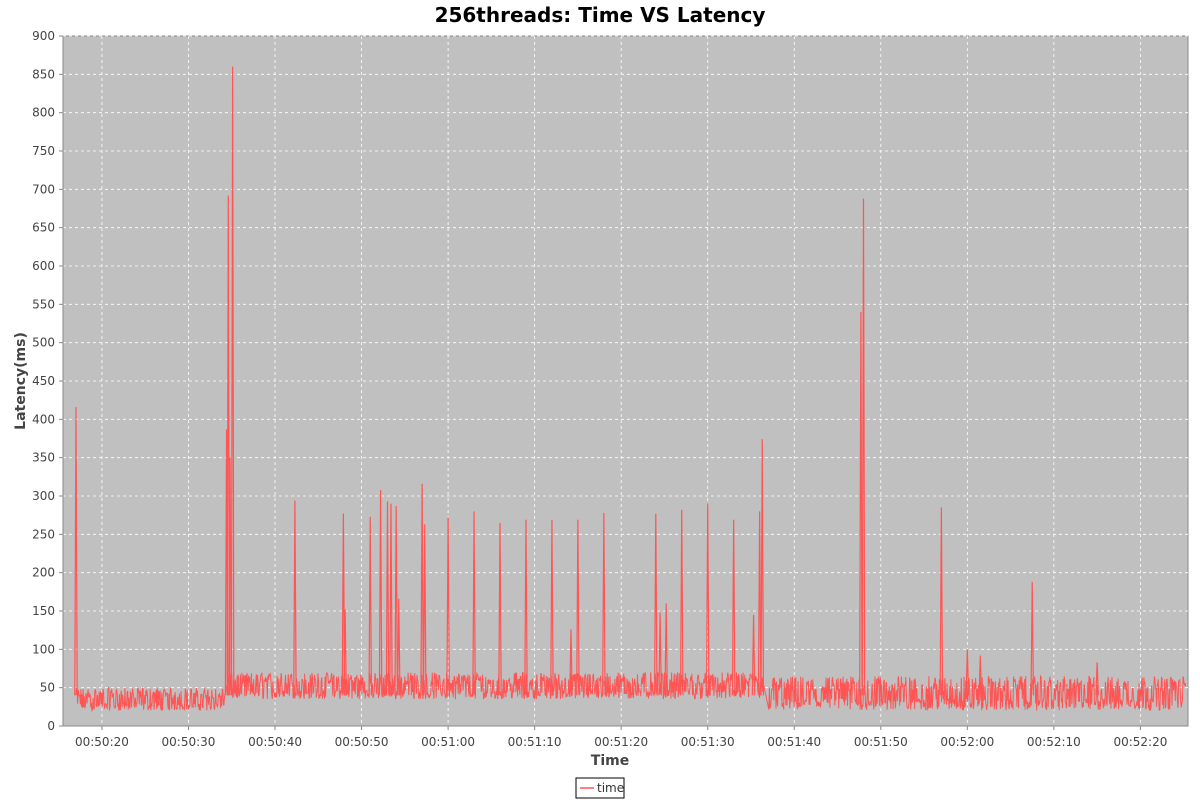 The width and height of the screenshot is (1200, 800). Describe the element at coordinates (43, 496) in the screenshot. I see `y-tick-label: 300` at that location.